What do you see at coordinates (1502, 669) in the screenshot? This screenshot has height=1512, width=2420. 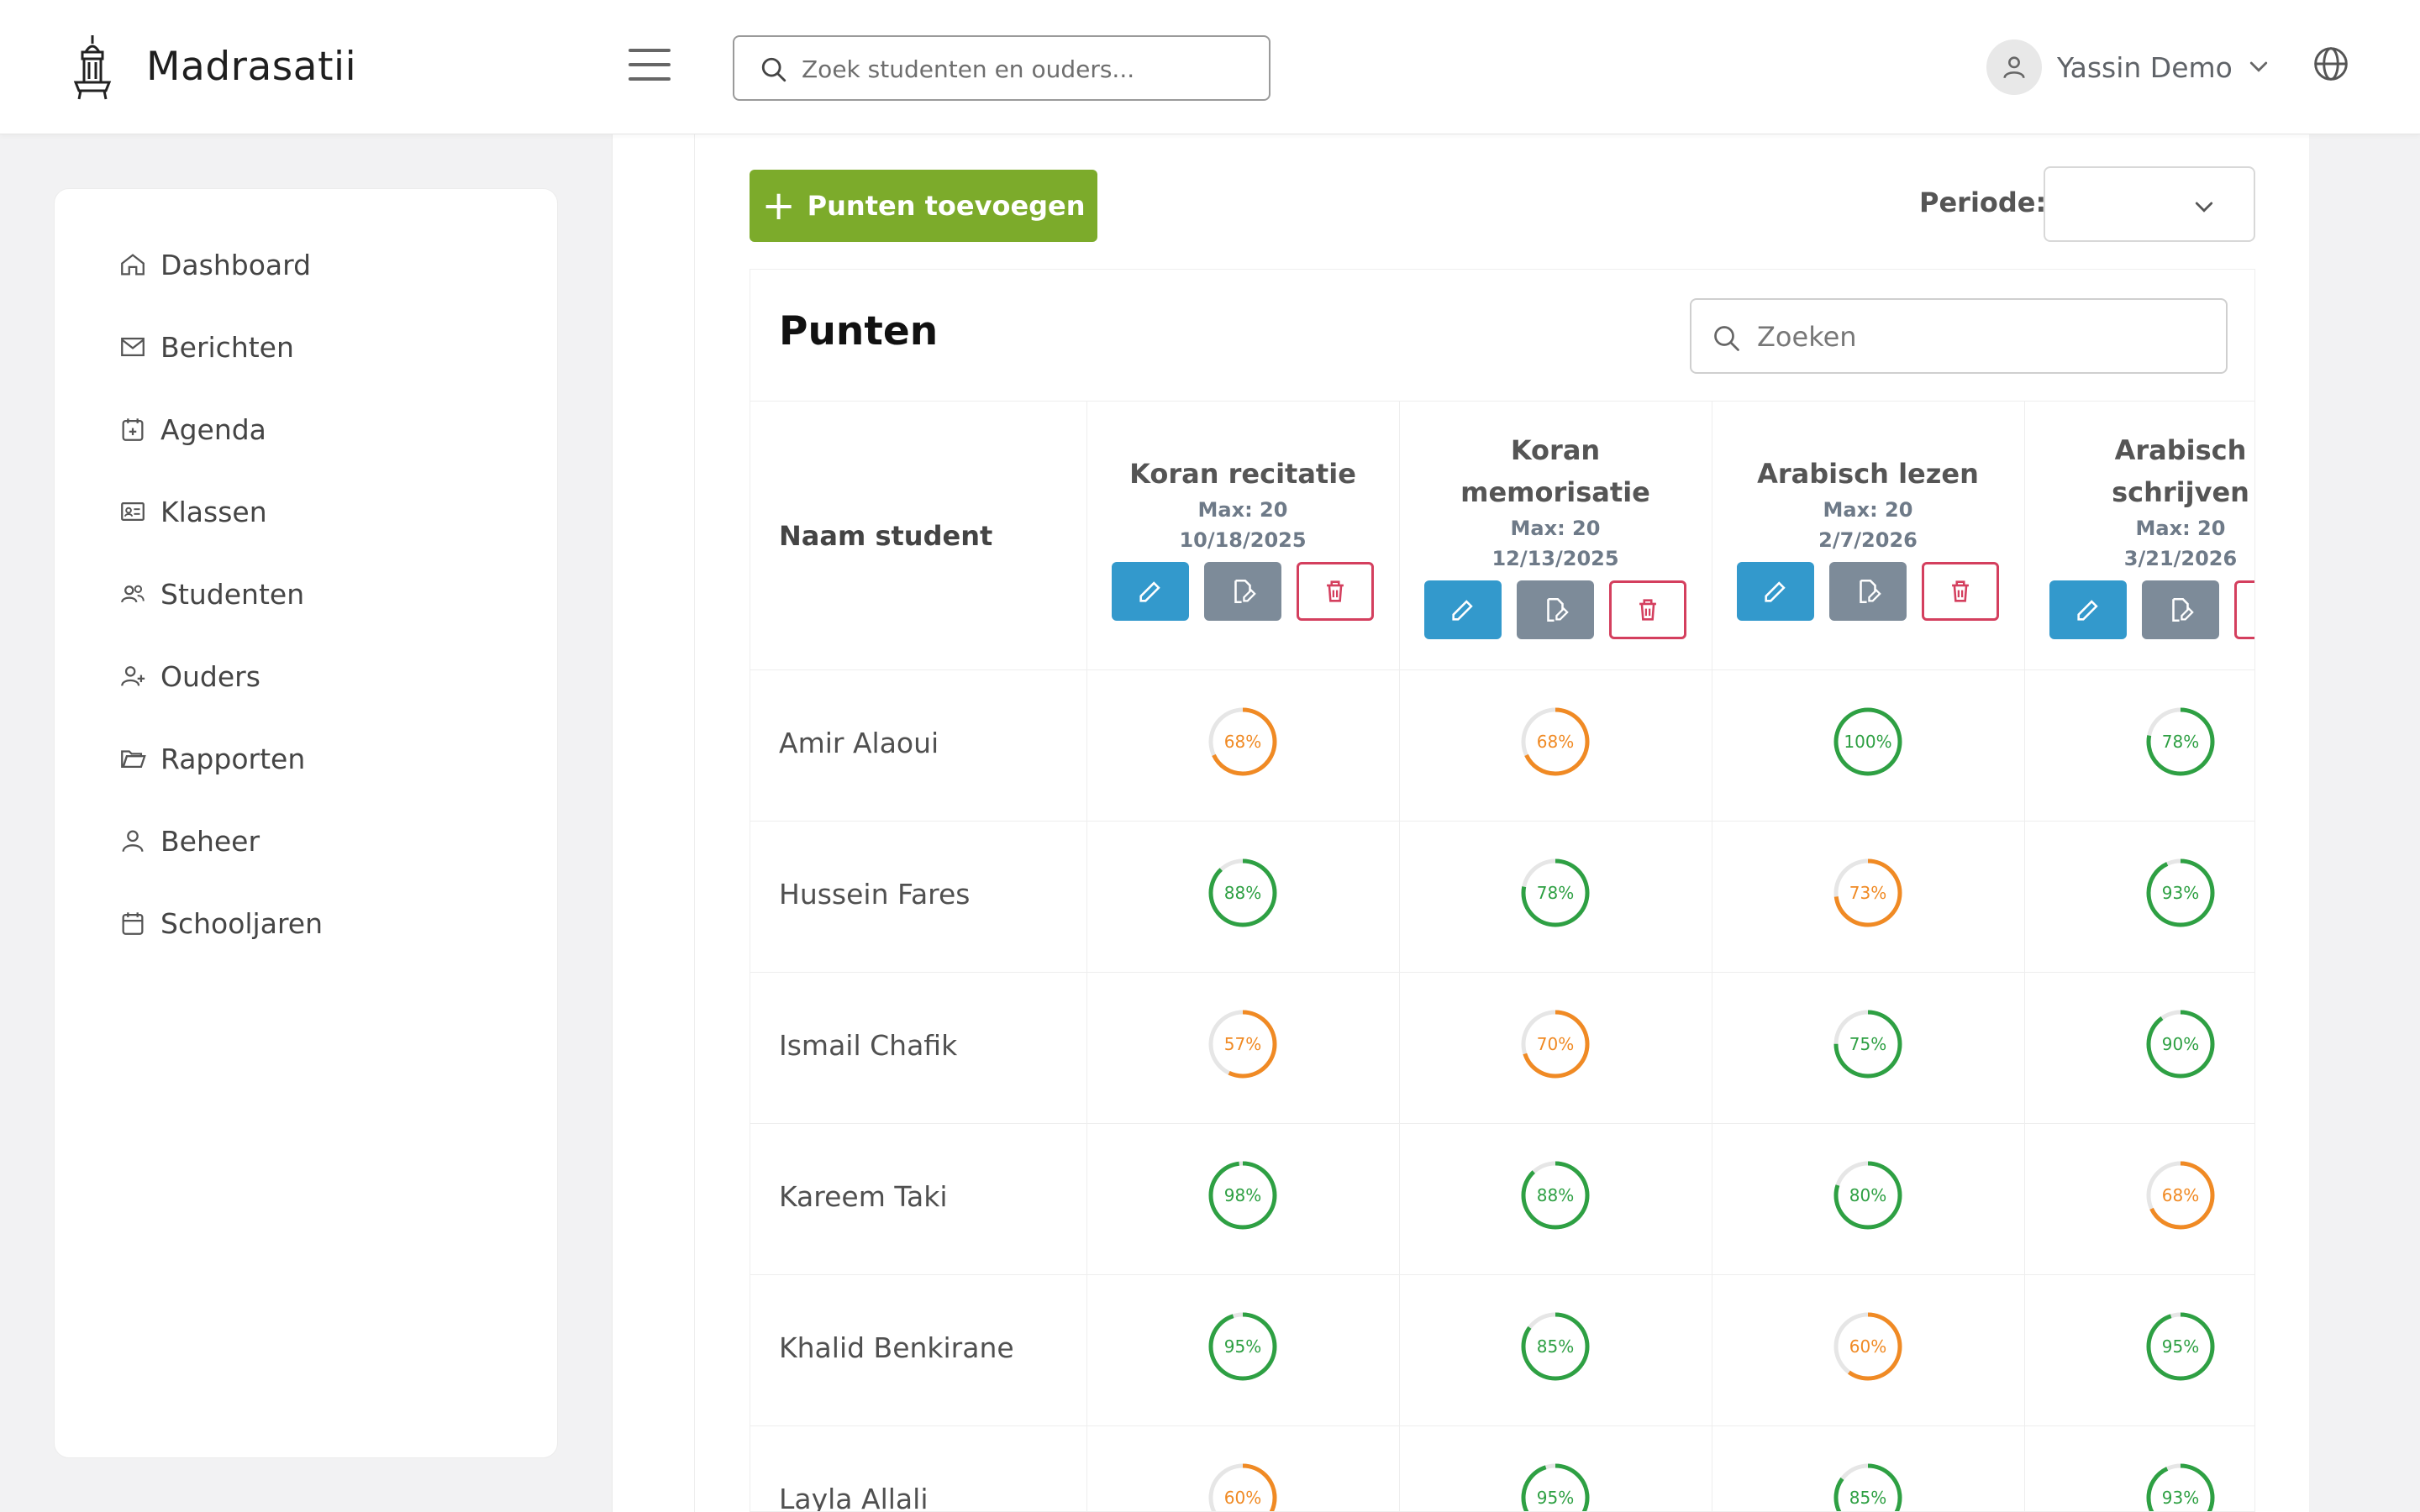 I see `header-bottom-divider` at bounding box center [1502, 669].